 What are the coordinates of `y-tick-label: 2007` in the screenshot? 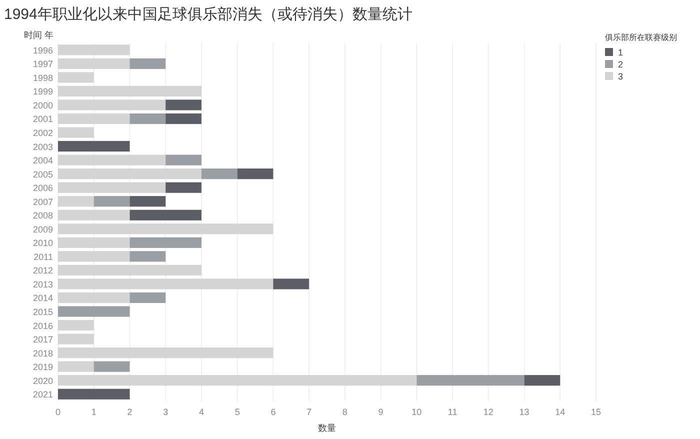 It's located at (42, 201).